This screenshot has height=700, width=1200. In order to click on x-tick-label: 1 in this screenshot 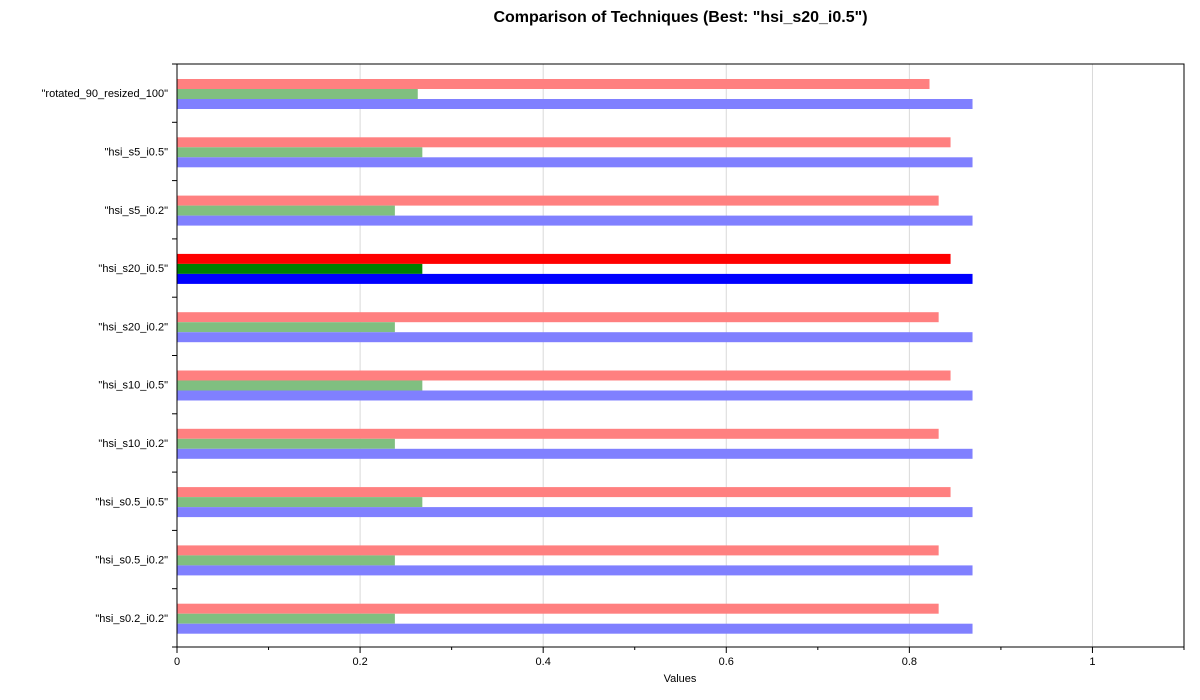, I will do `click(1092, 662)`.